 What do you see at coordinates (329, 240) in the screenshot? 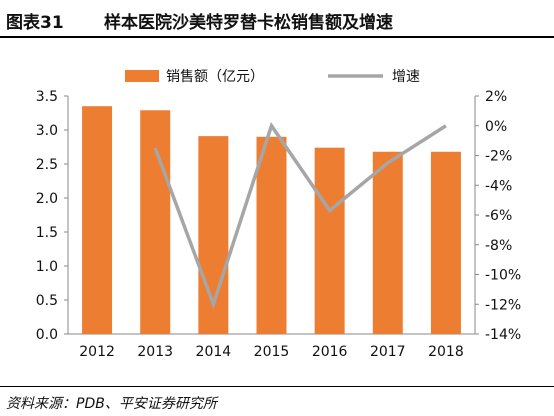
I see `bar-2016` at bounding box center [329, 240].